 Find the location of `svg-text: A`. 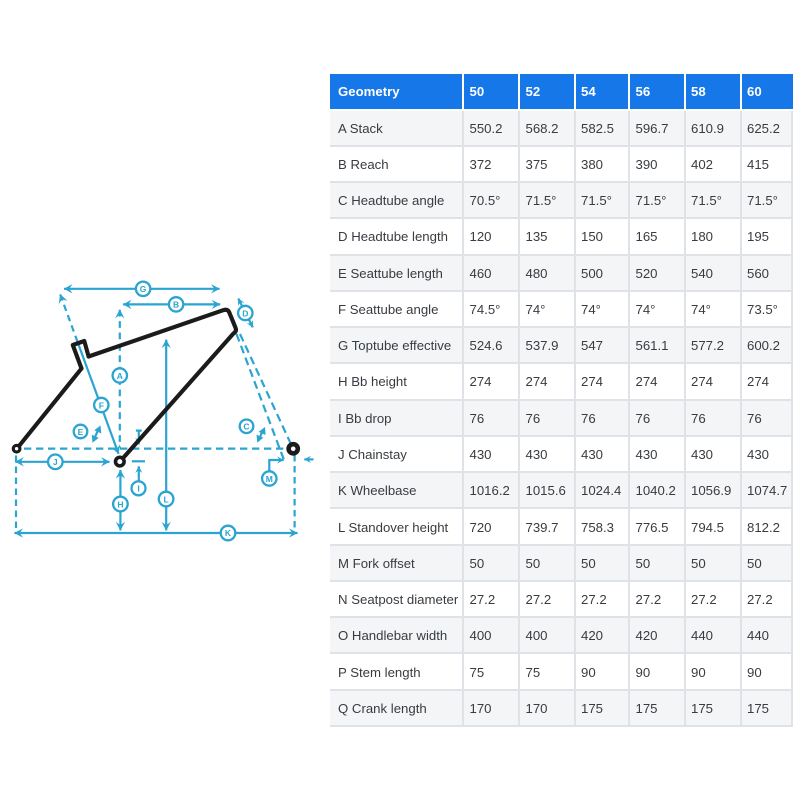

svg-text: A is located at coordinates (120, 376).